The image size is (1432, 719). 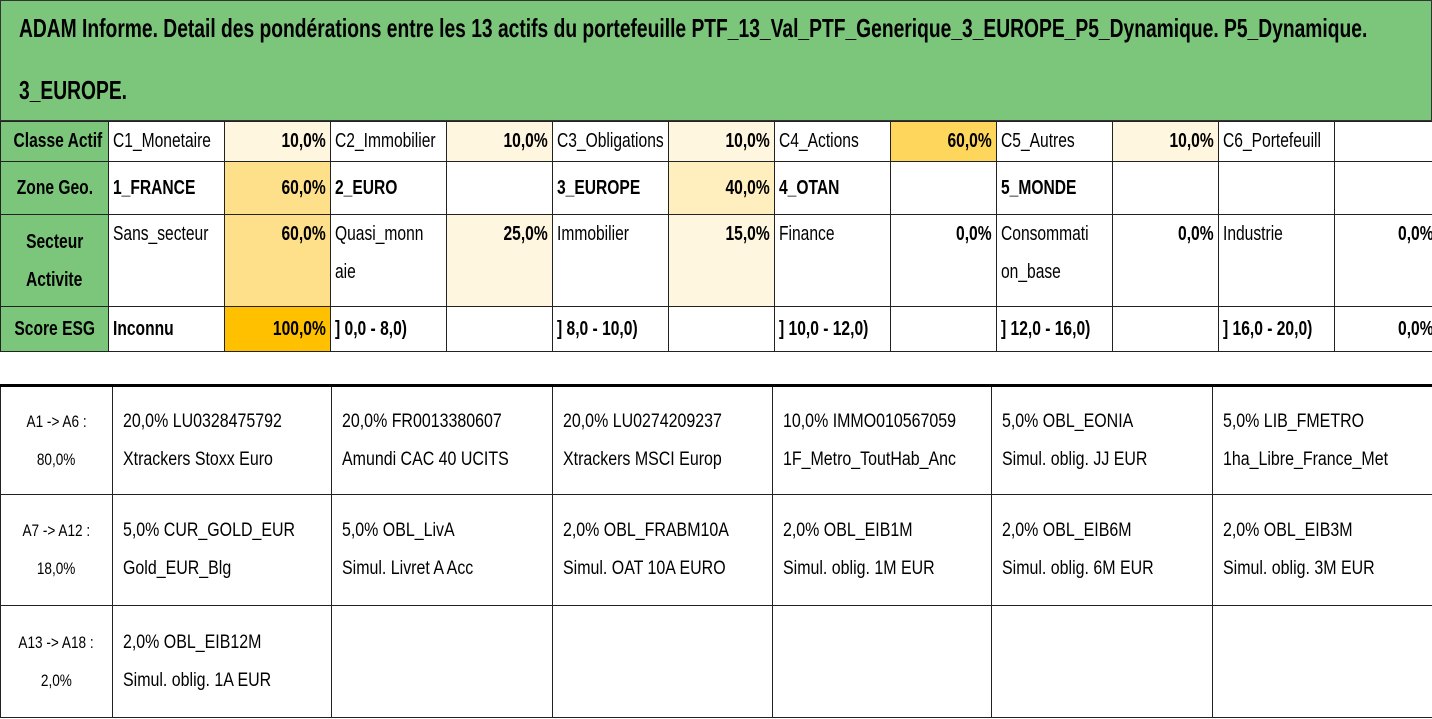 What do you see at coordinates (1054, 188) in the screenshot?
I see `zone-name-cell: 5_MONDE` at bounding box center [1054, 188].